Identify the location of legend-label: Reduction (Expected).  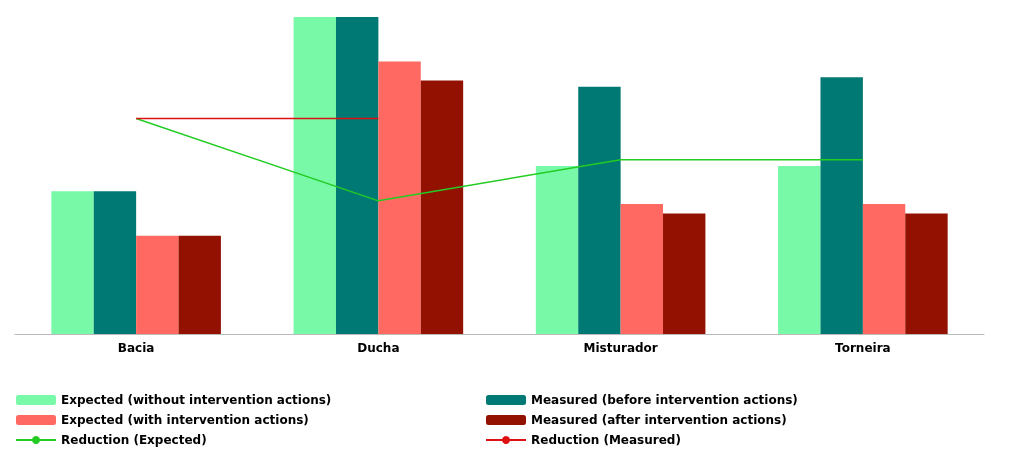
(134, 440).